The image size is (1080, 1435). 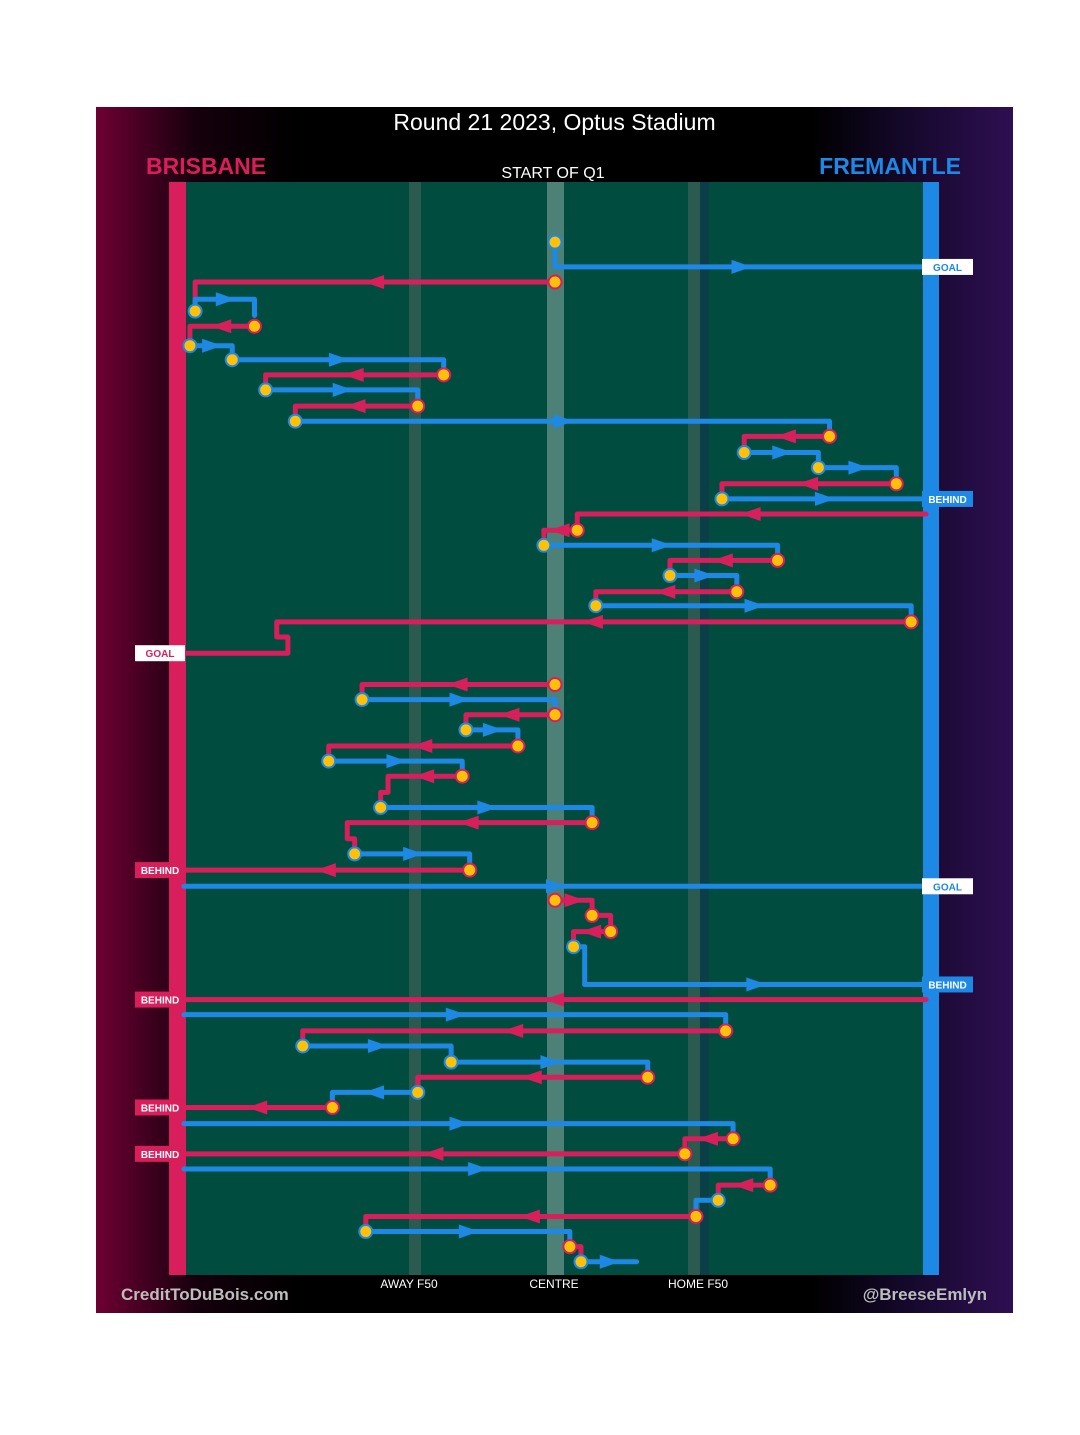 I want to click on chain-43-arrow, so click(x=377, y=1045).